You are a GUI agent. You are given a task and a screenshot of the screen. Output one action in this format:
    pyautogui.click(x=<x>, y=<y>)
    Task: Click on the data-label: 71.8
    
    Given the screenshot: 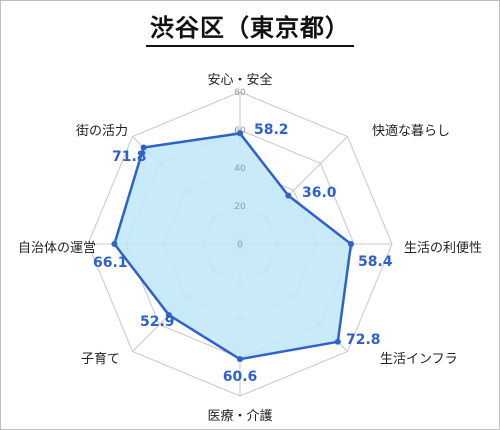 What is the action you would take?
    pyautogui.click(x=129, y=157)
    